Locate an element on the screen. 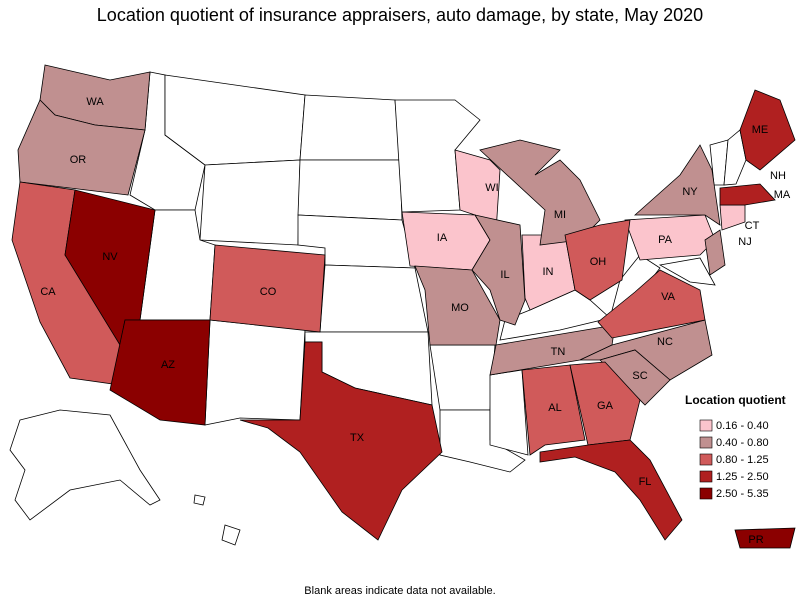 The image size is (800, 600). legend-label: 2.50 - 5.35 is located at coordinates (742, 494).